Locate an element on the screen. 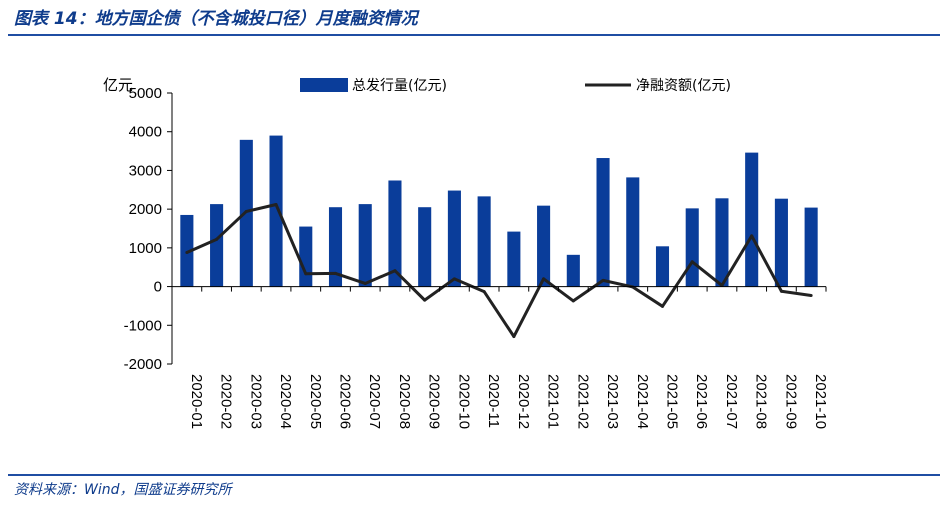 The height and width of the screenshot is (510, 948). x-tick-label: 2020-10 is located at coordinates (463, 401).